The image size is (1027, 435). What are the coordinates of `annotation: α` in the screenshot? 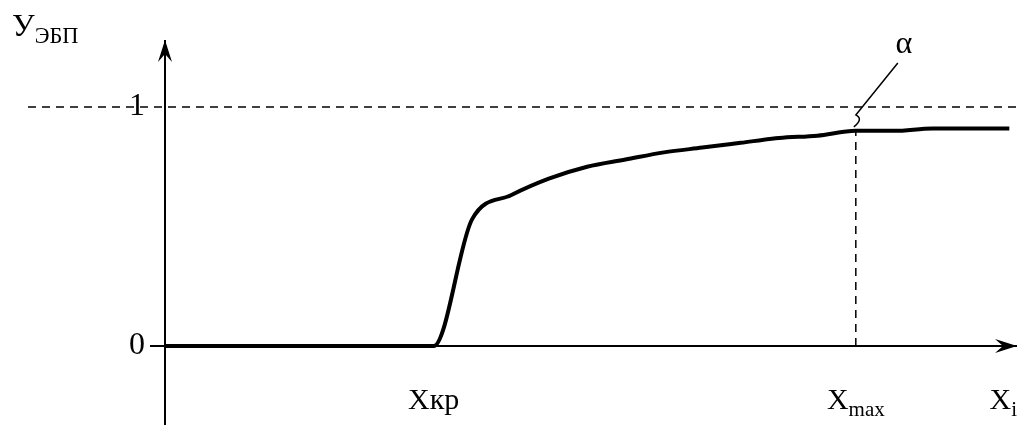 It's located at (904, 42).